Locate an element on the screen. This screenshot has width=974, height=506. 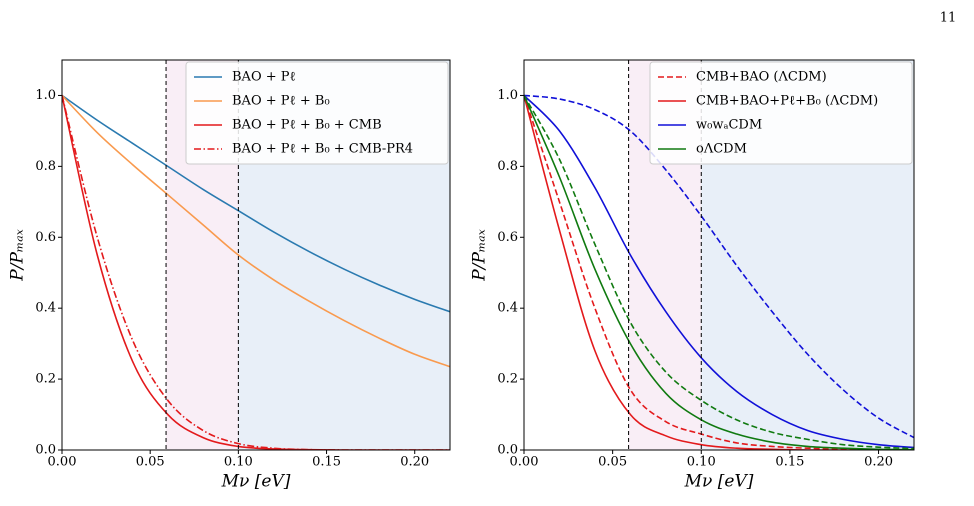
legend-label: CMB+BAO (ΛCDM) is located at coordinates (761, 77).